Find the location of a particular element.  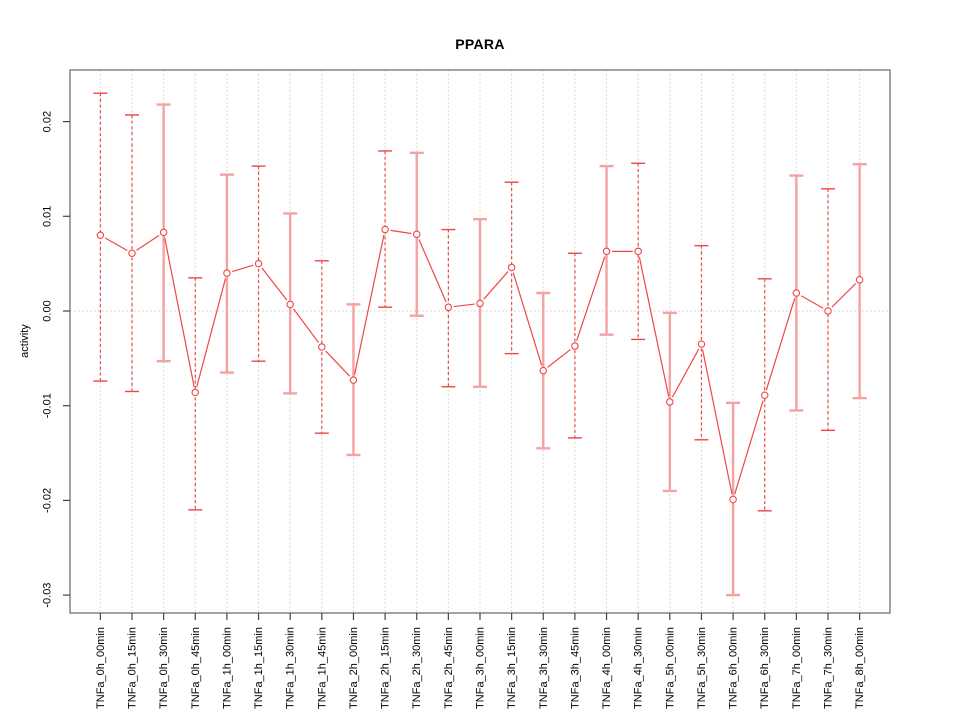

svg-text: 0.01 is located at coordinates (48, 216).